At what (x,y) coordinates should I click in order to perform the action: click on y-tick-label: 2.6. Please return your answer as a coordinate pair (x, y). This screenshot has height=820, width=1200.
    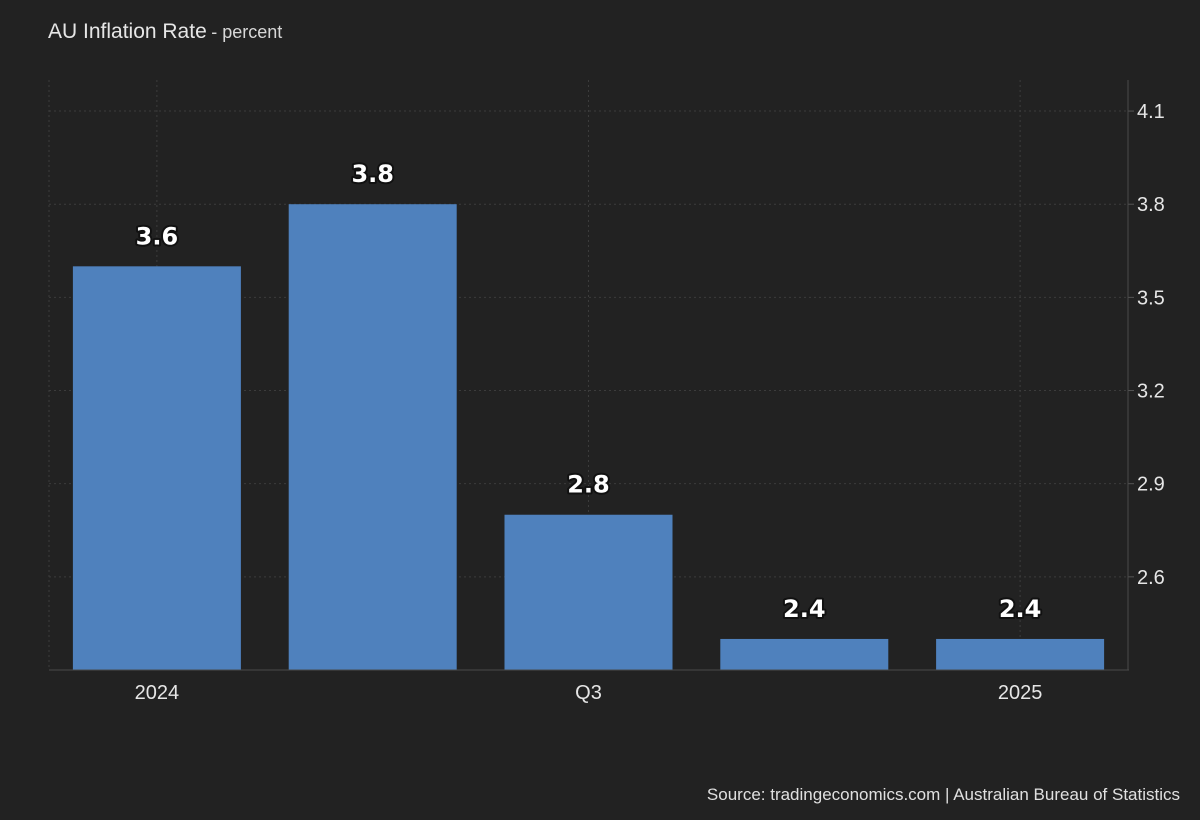
    Looking at the image, I should click on (1151, 578).